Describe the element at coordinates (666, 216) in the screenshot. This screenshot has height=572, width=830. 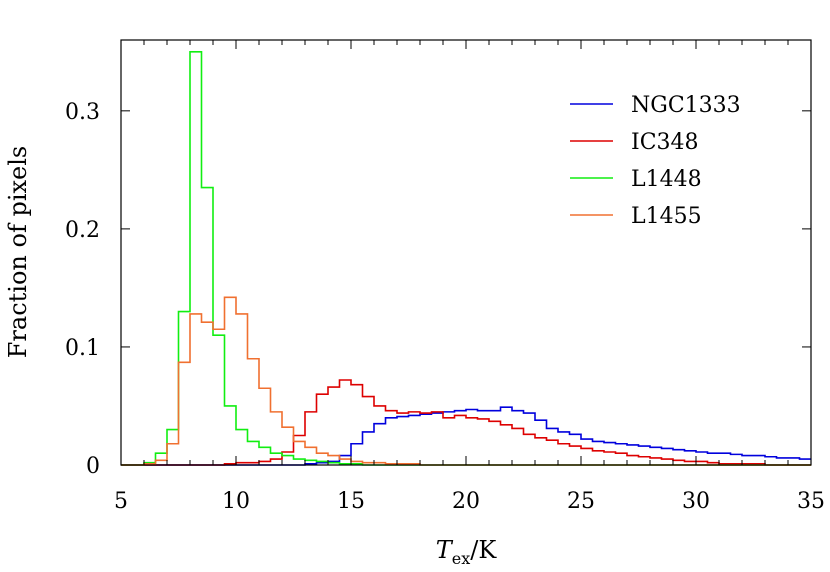
I see `legend-label-l1455: L1455` at that location.